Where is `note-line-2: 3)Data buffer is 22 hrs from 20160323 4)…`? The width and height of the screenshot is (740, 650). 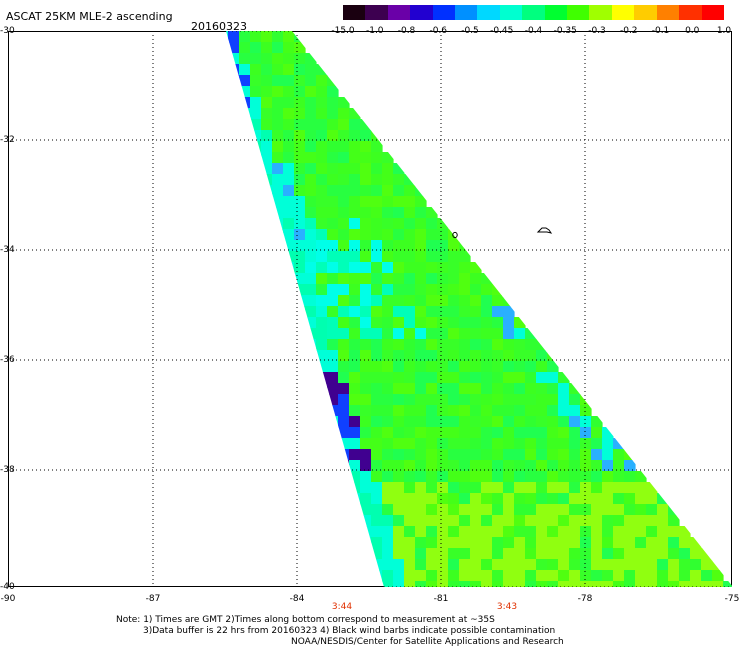 note-line-2: 3)Data buffer is 22 hrs from 20160323 4)… is located at coordinates (349, 631).